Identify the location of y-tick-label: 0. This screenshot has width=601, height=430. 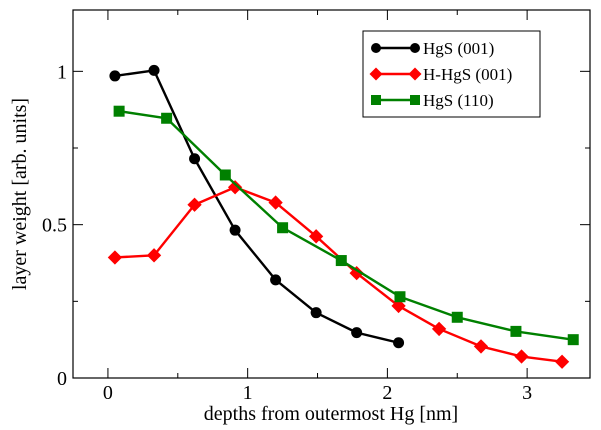
(62, 379).